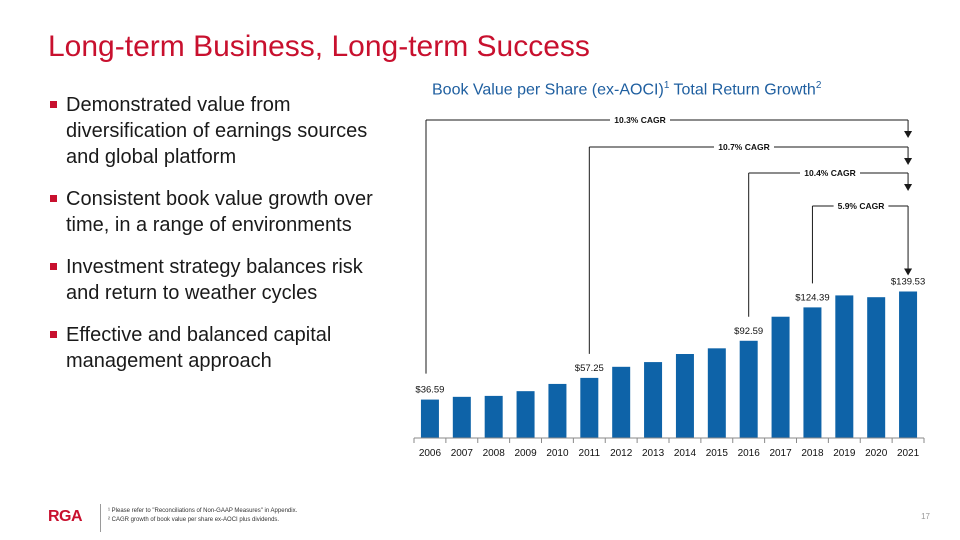 This screenshot has height=540, width=960. I want to click on bar-2007, so click(461, 417).